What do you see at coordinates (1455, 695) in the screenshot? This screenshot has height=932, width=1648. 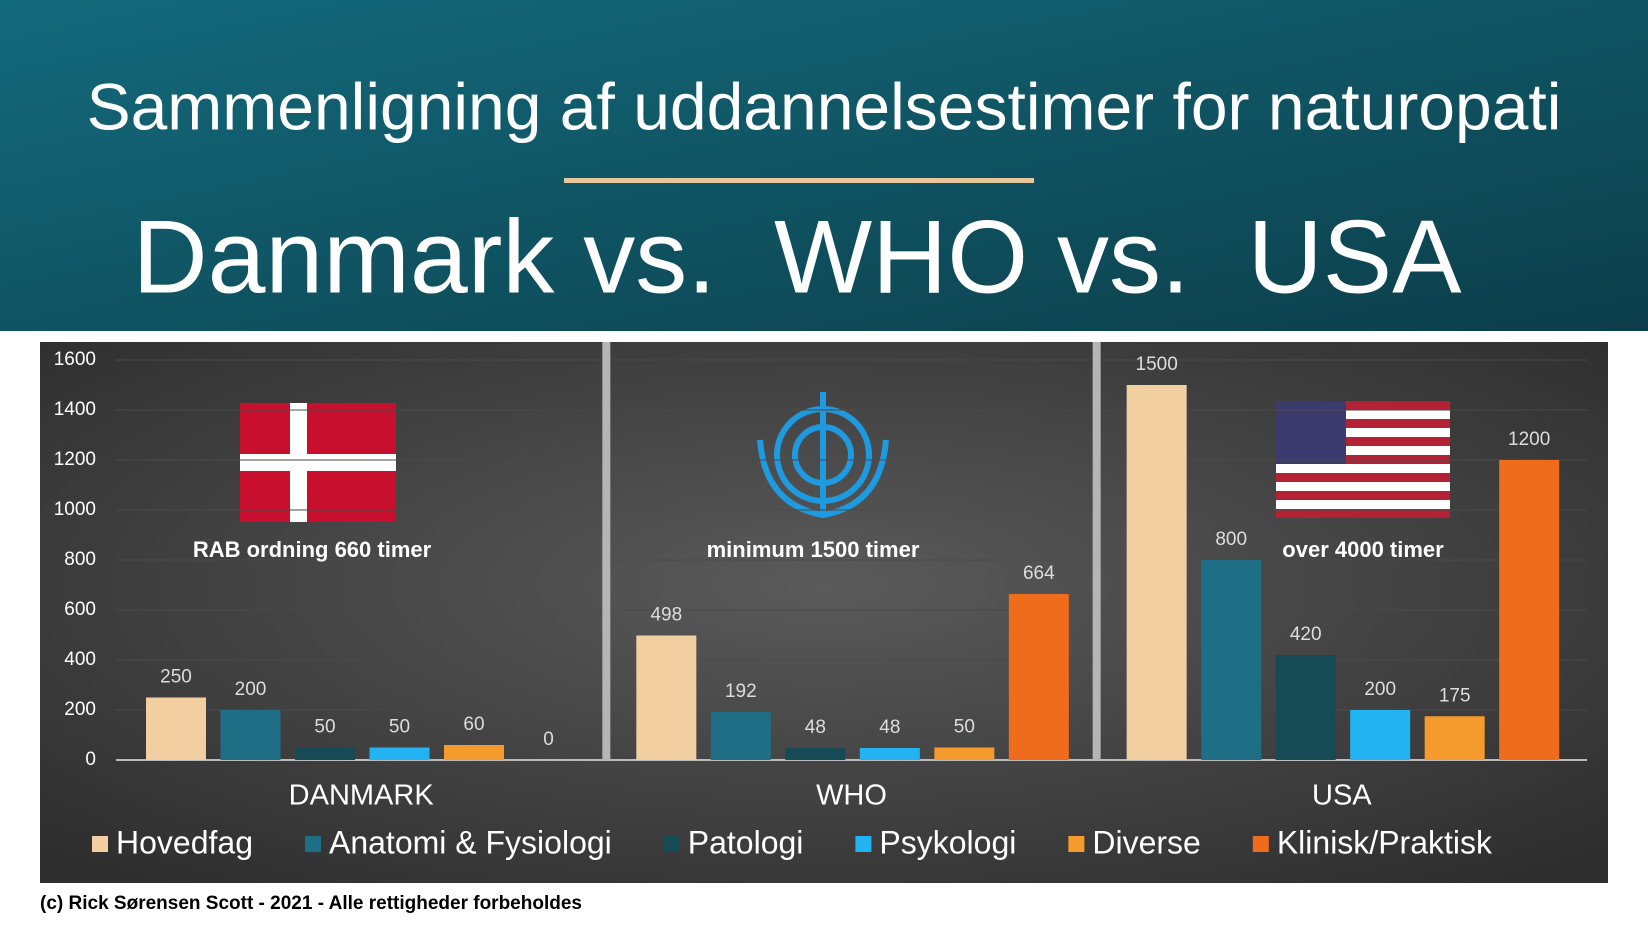 I see `value-label: 175` at bounding box center [1455, 695].